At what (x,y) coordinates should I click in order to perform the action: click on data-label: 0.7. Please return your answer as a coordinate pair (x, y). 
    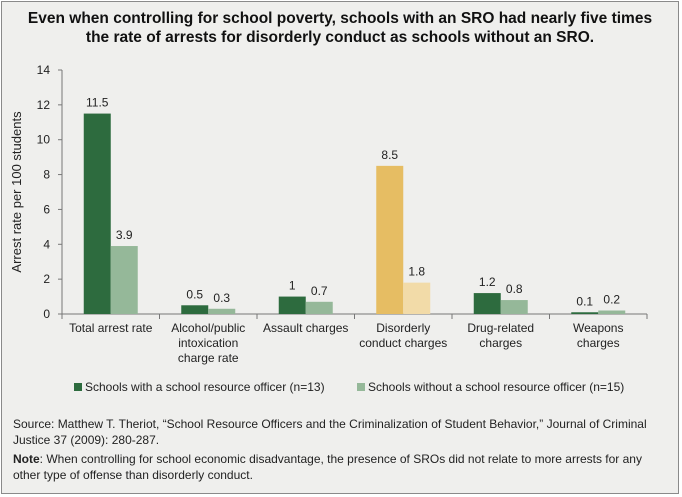
    Looking at the image, I should click on (319, 291).